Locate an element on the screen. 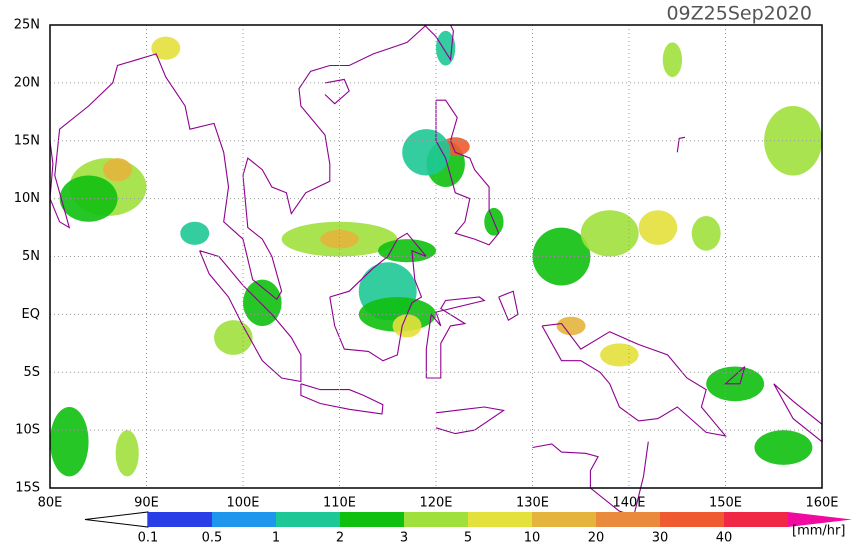 Image resolution: width=864 pixels, height=544 pixels. colorbar-unit: [mm/hr] is located at coordinates (818, 531).